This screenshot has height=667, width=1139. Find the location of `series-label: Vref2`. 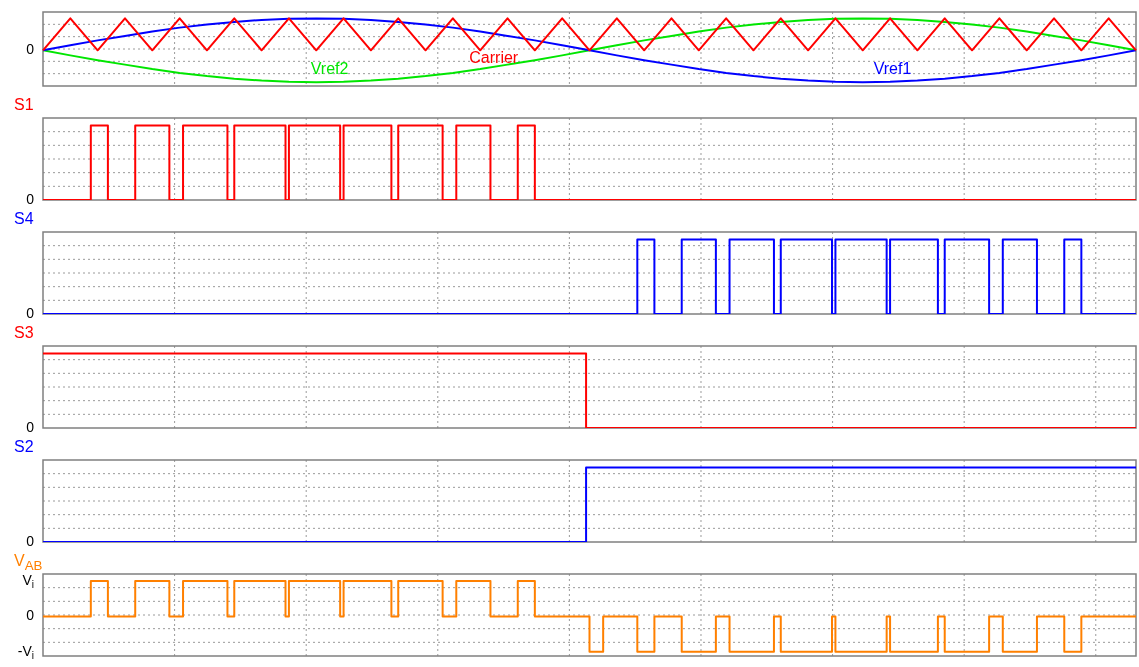

series-label: Vref2 is located at coordinates (329, 68).